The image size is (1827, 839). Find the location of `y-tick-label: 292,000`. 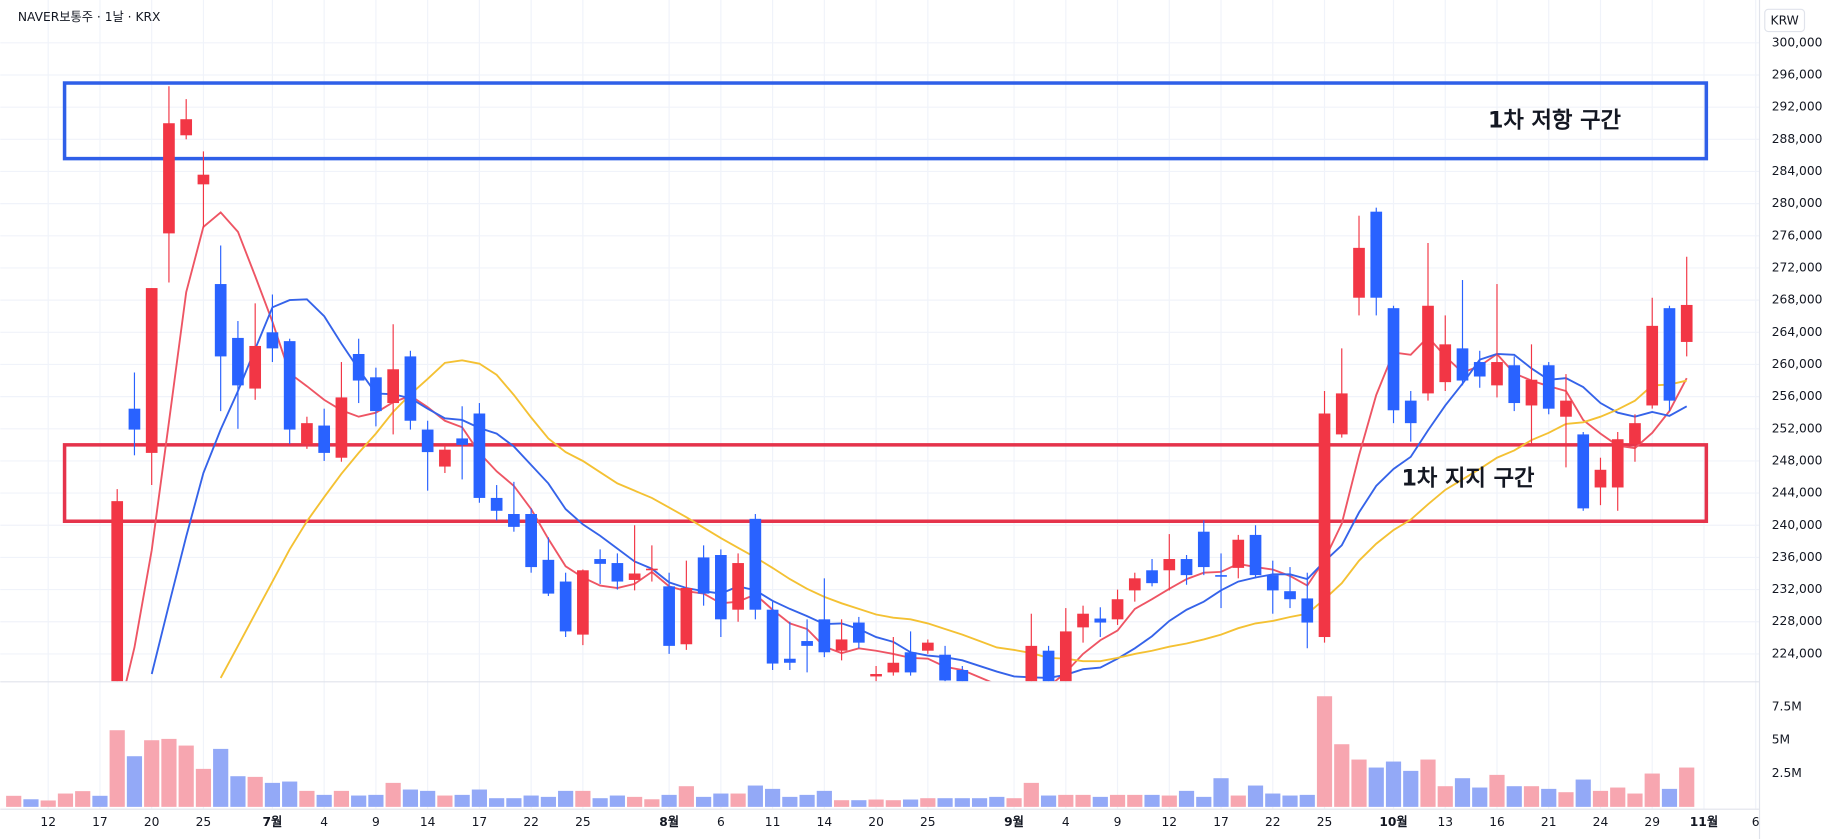

y-tick-label: 292,000 is located at coordinates (1797, 107).